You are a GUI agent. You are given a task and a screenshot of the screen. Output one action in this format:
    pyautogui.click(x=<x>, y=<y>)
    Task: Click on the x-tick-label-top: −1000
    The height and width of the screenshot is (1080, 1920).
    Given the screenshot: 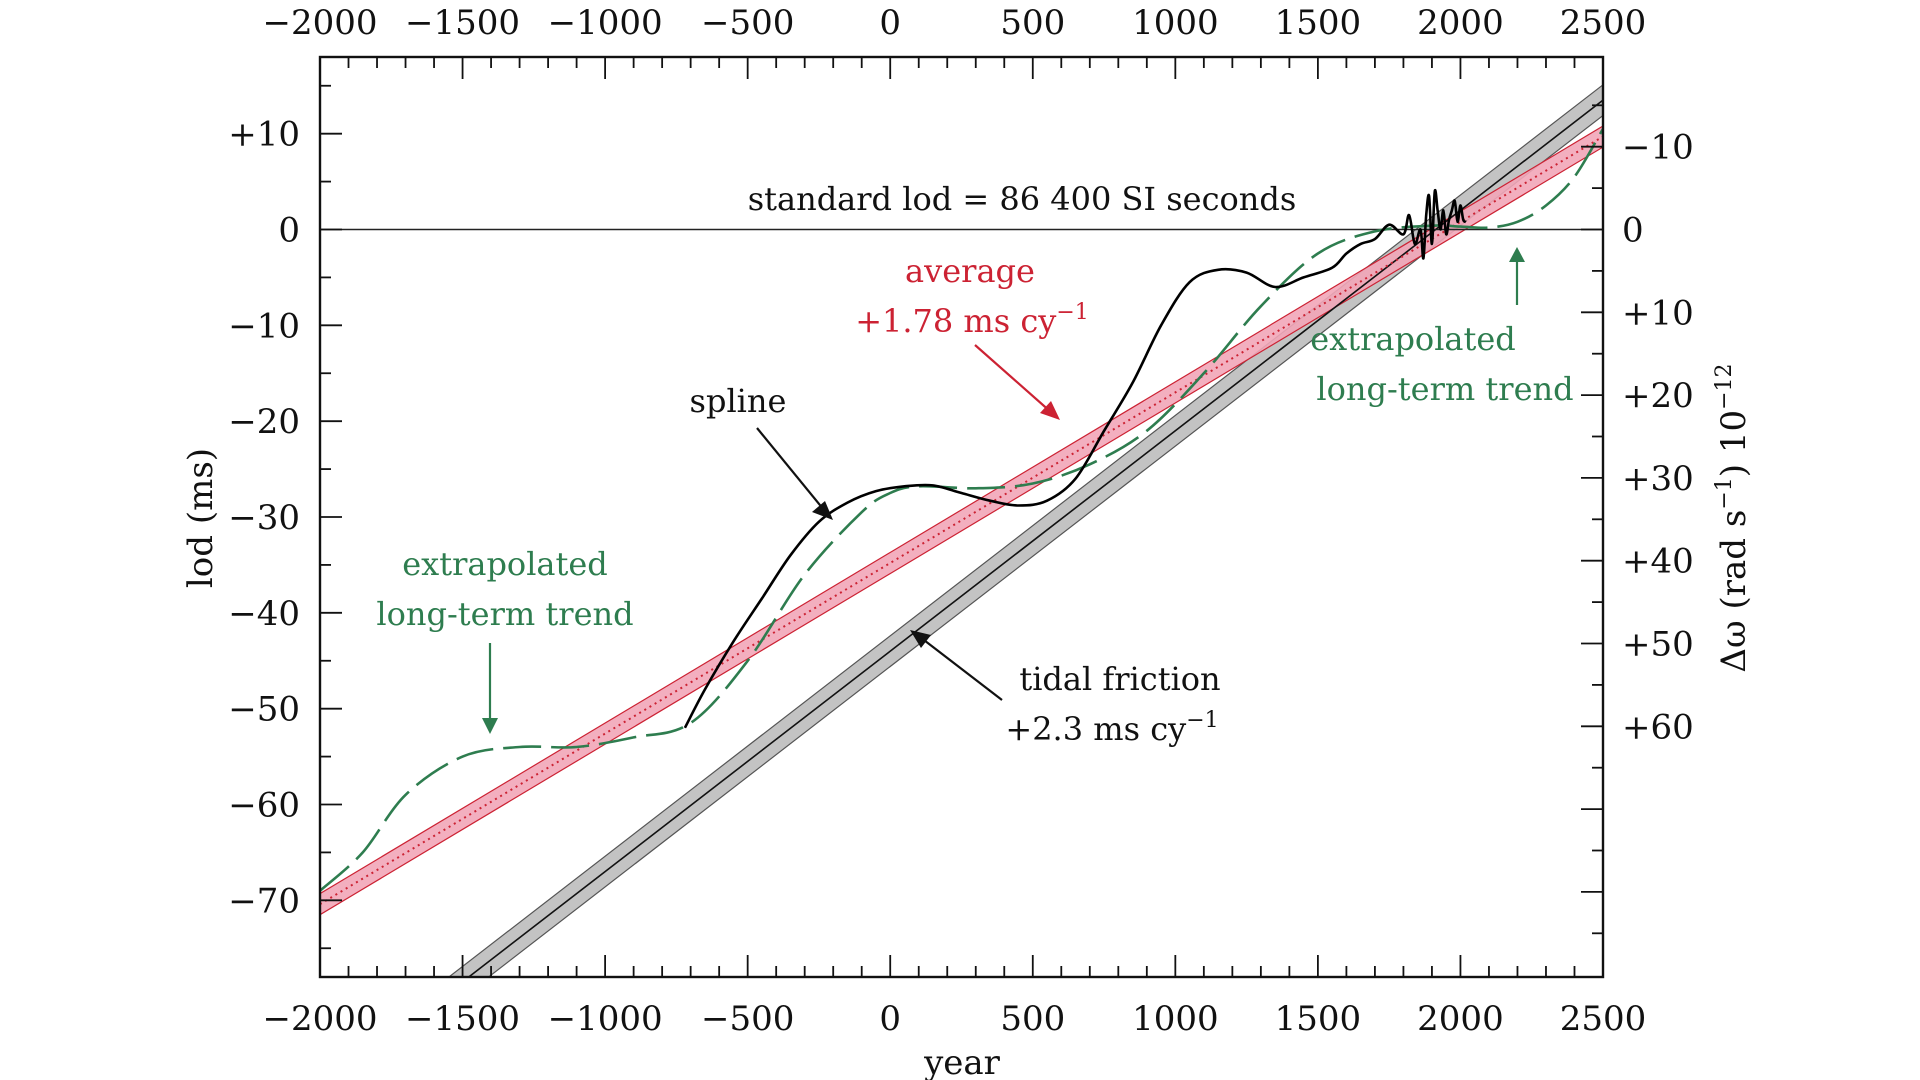 What is the action you would take?
    pyautogui.click(x=605, y=23)
    